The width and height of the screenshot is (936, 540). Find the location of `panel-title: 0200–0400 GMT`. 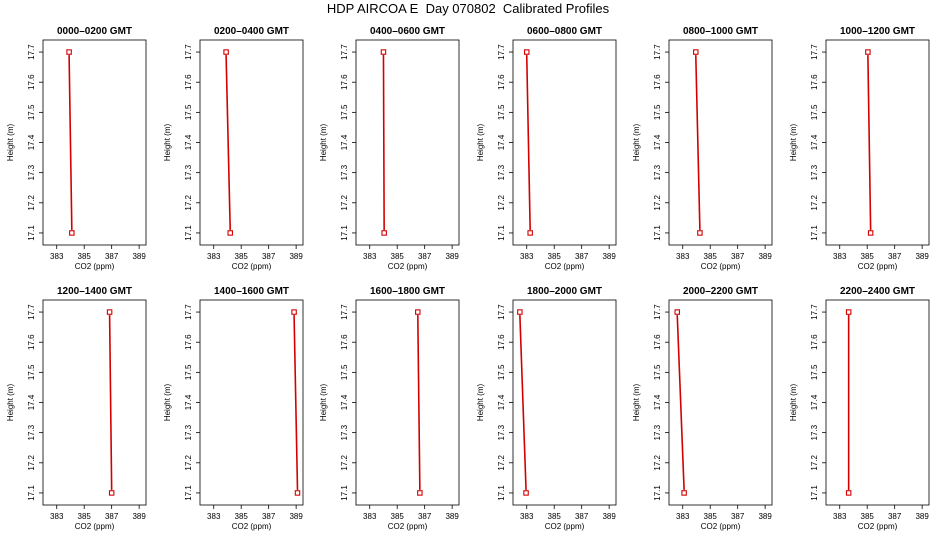

panel-title: 0200–0400 GMT is located at coordinates (251, 31).